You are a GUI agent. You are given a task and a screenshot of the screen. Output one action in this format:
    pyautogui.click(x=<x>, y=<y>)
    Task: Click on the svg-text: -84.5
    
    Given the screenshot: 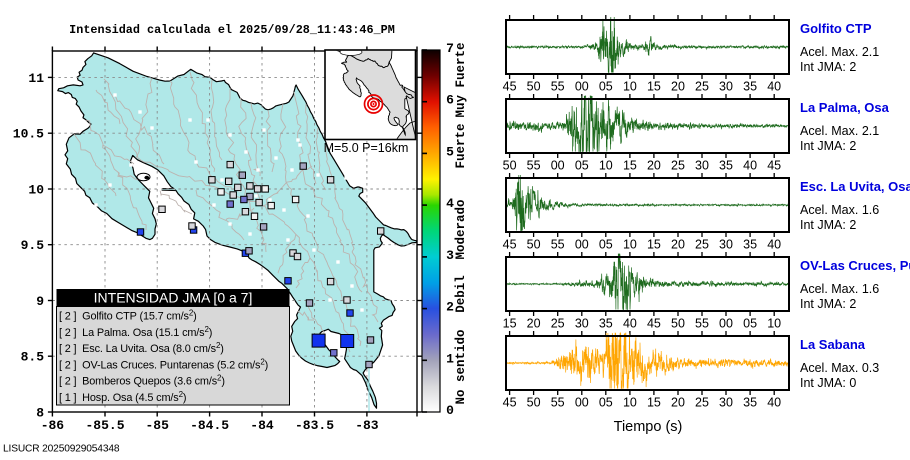 What is the action you would take?
    pyautogui.click(x=209, y=425)
    